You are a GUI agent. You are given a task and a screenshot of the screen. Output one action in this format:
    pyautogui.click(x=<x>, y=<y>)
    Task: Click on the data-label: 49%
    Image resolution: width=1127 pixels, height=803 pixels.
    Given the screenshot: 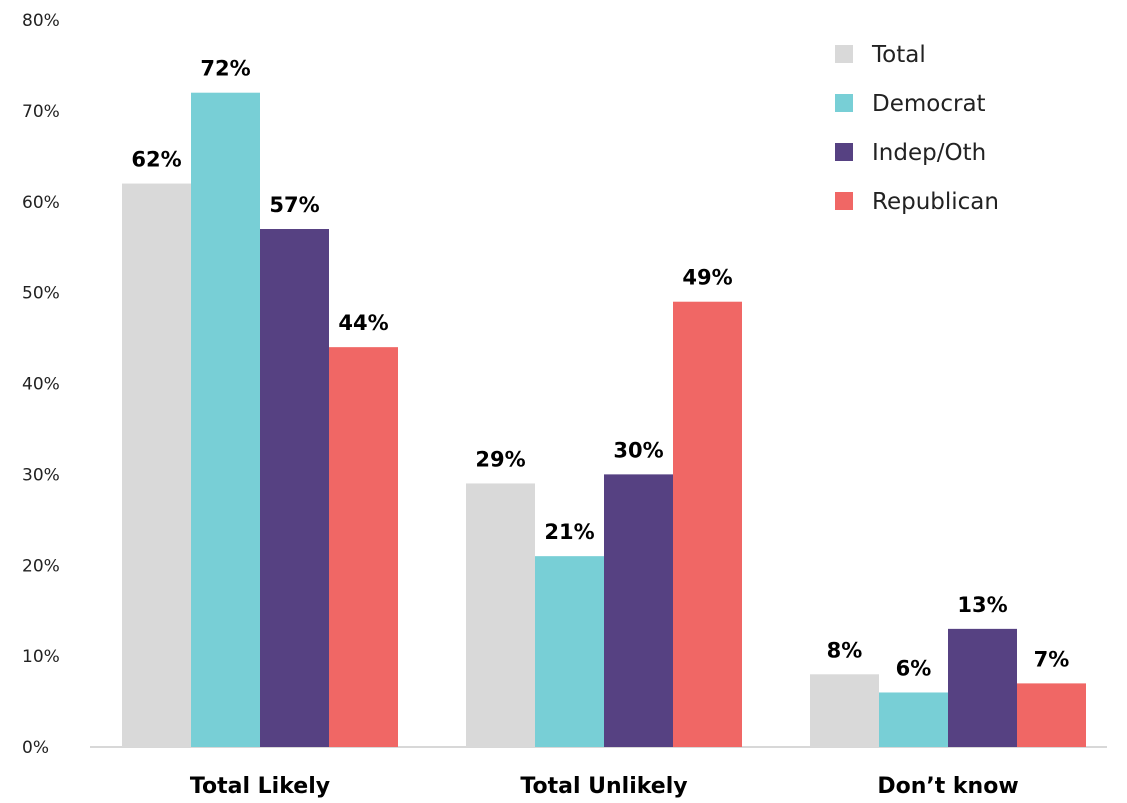 What is the action you would take?
    pyautogui.click(x=707, y=278)
    